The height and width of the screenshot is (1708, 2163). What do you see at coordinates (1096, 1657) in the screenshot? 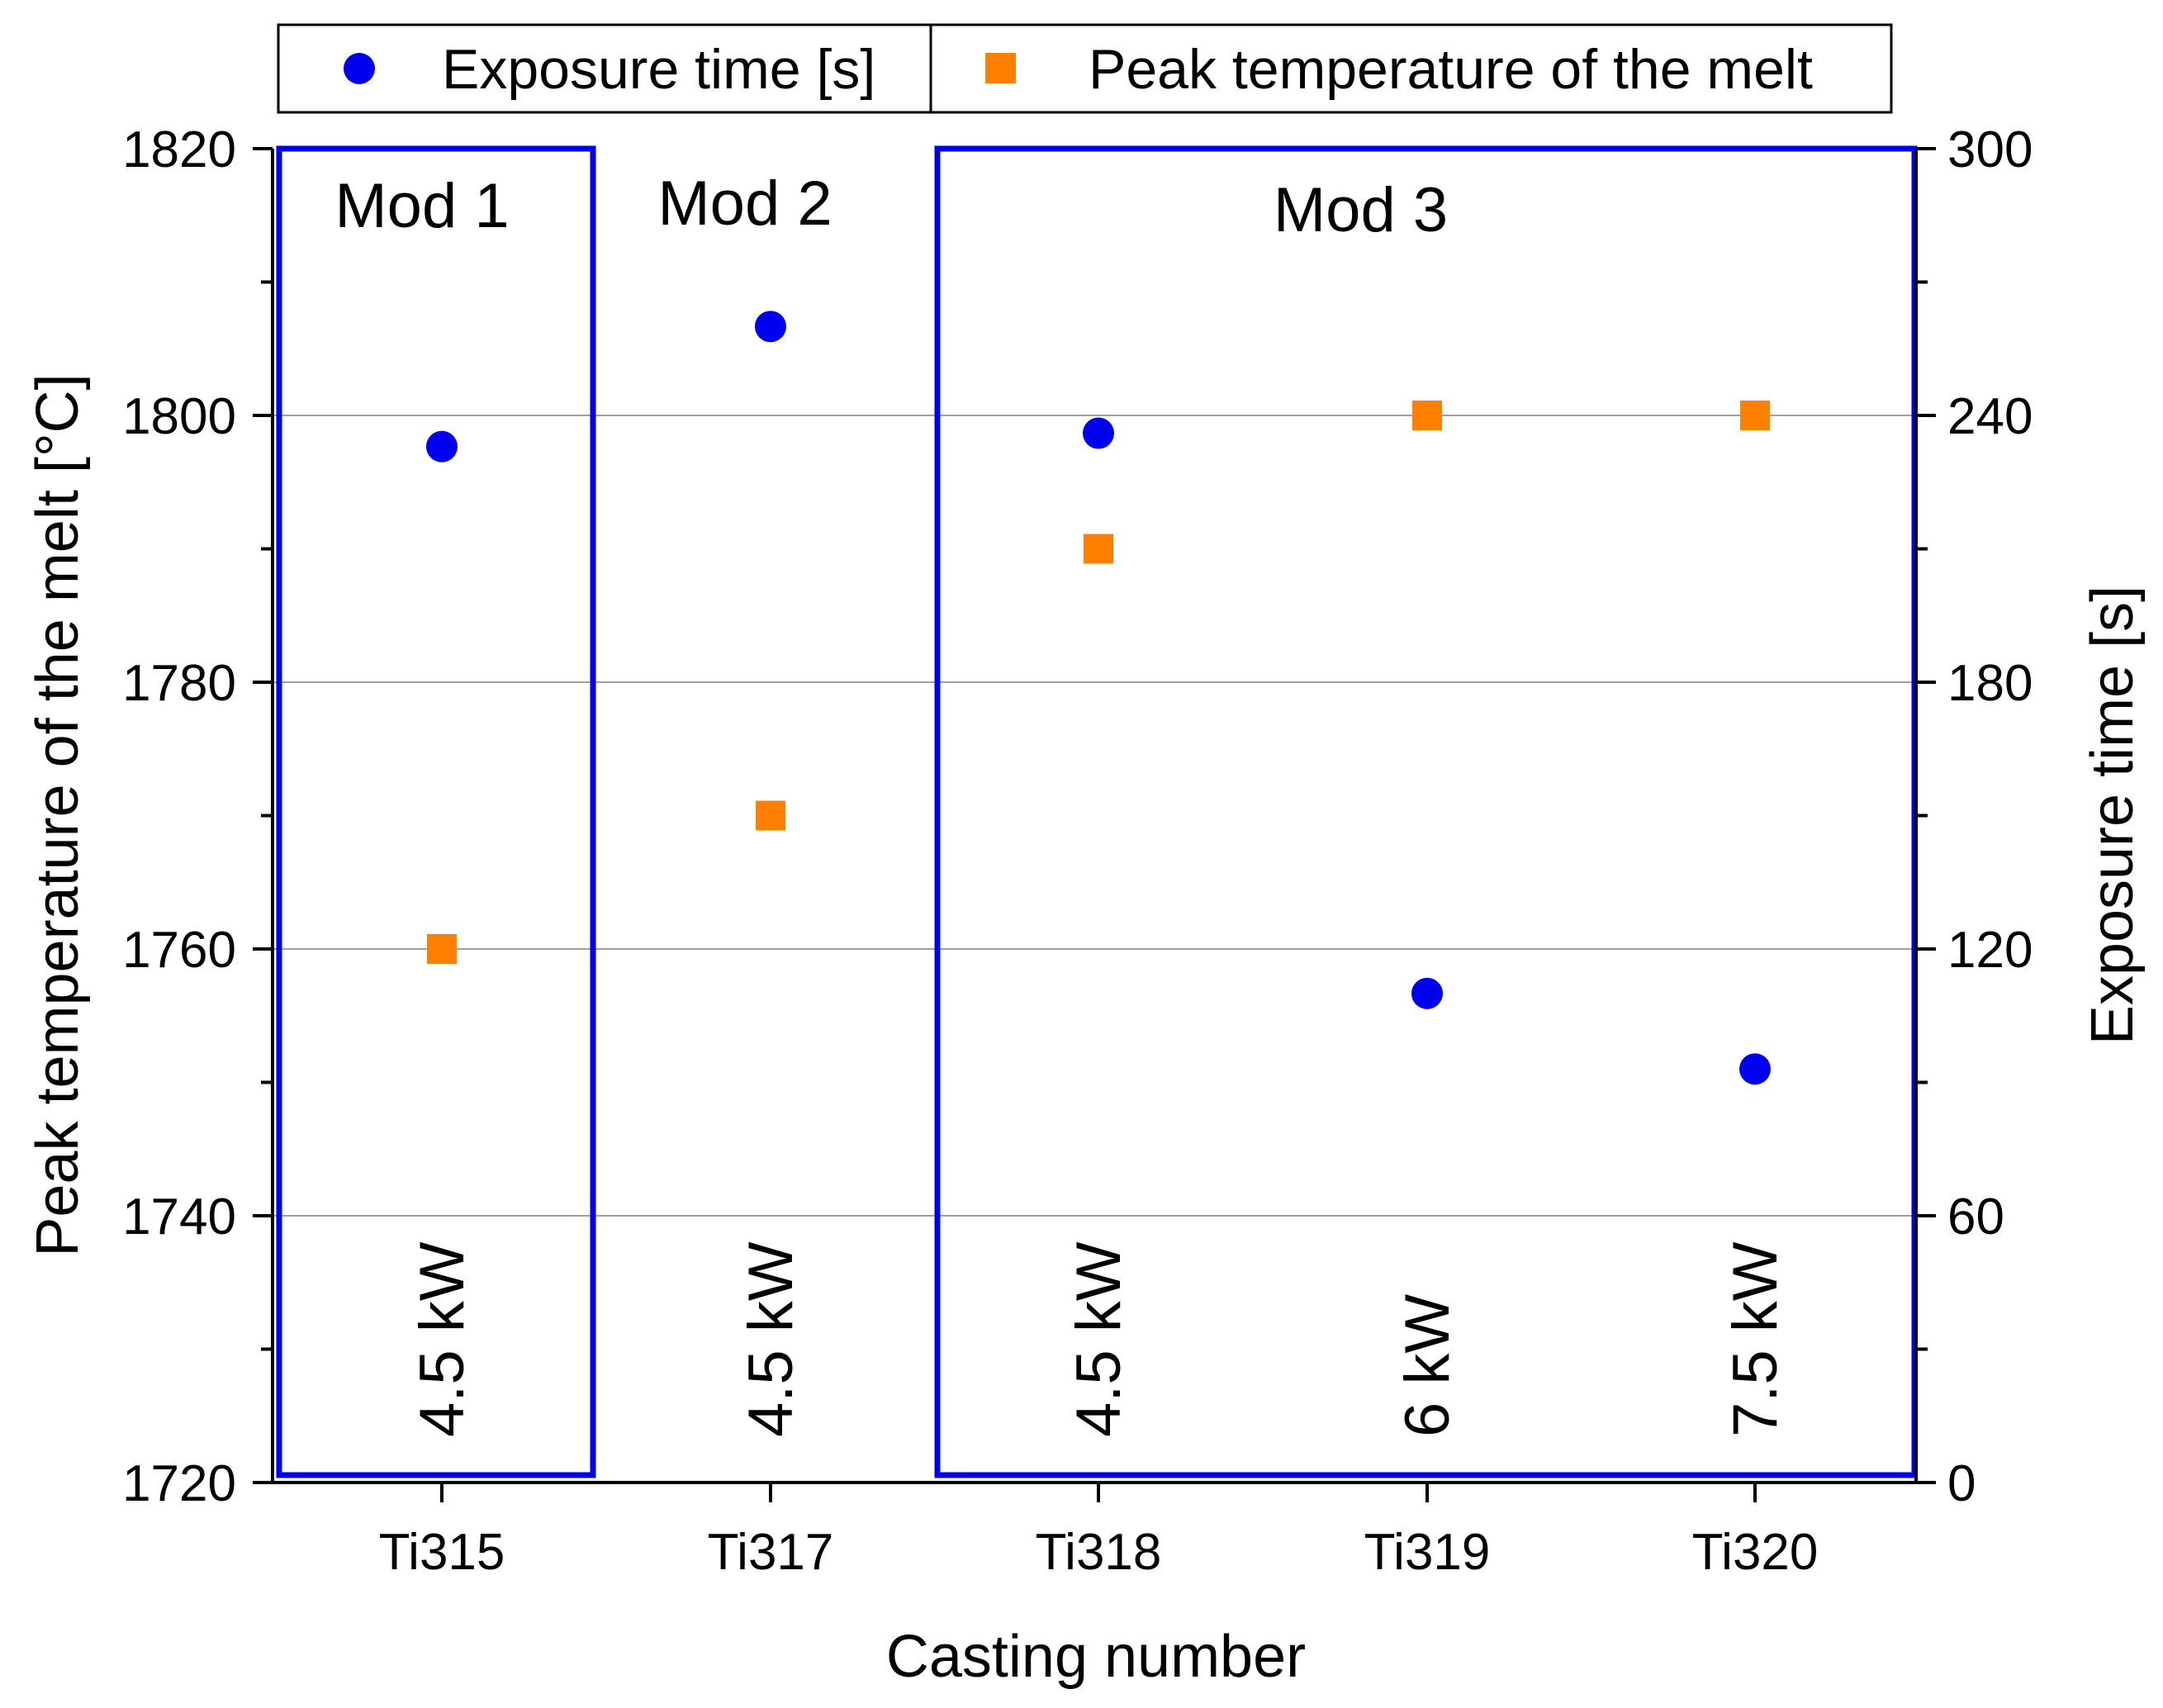
I see `x-axis-label: Casting number` at bounding box center [1096, 1657].